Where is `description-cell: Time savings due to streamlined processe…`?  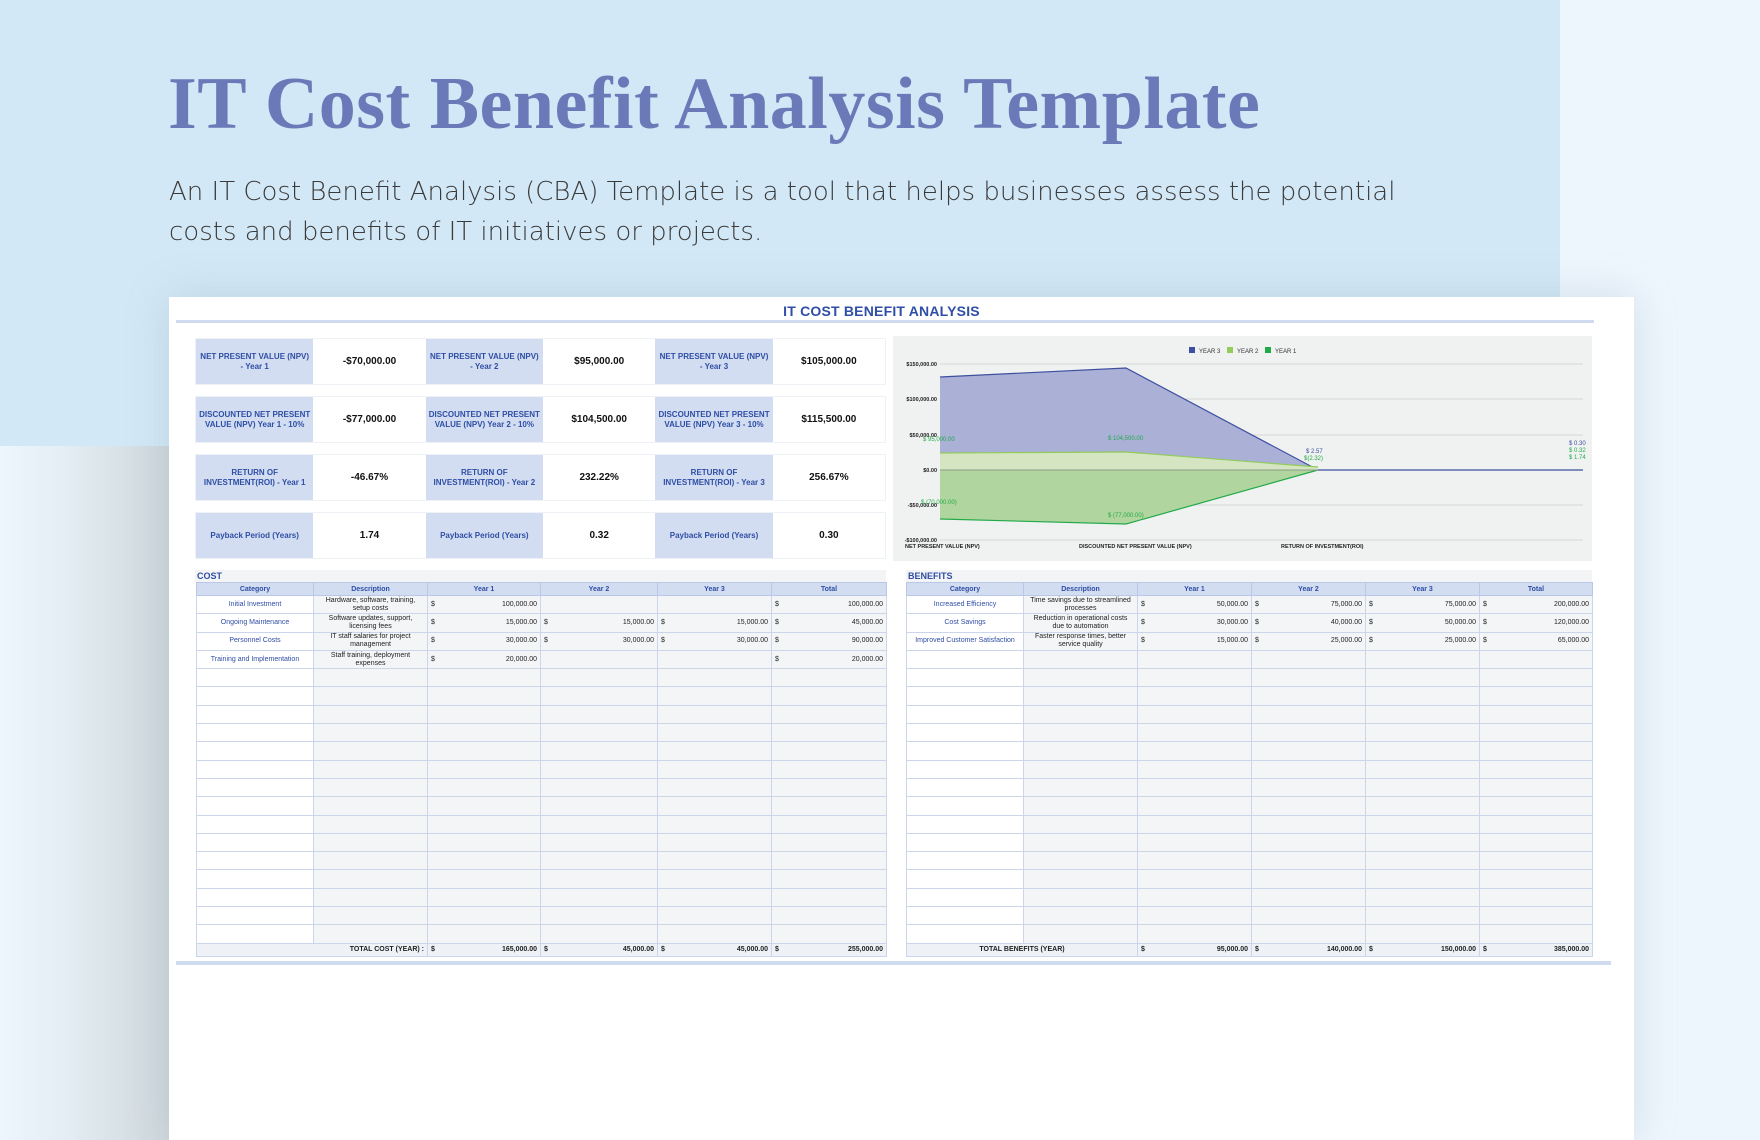 description-cell: Time savings due to streamlined processe… is located at coordinates (1080, 604).